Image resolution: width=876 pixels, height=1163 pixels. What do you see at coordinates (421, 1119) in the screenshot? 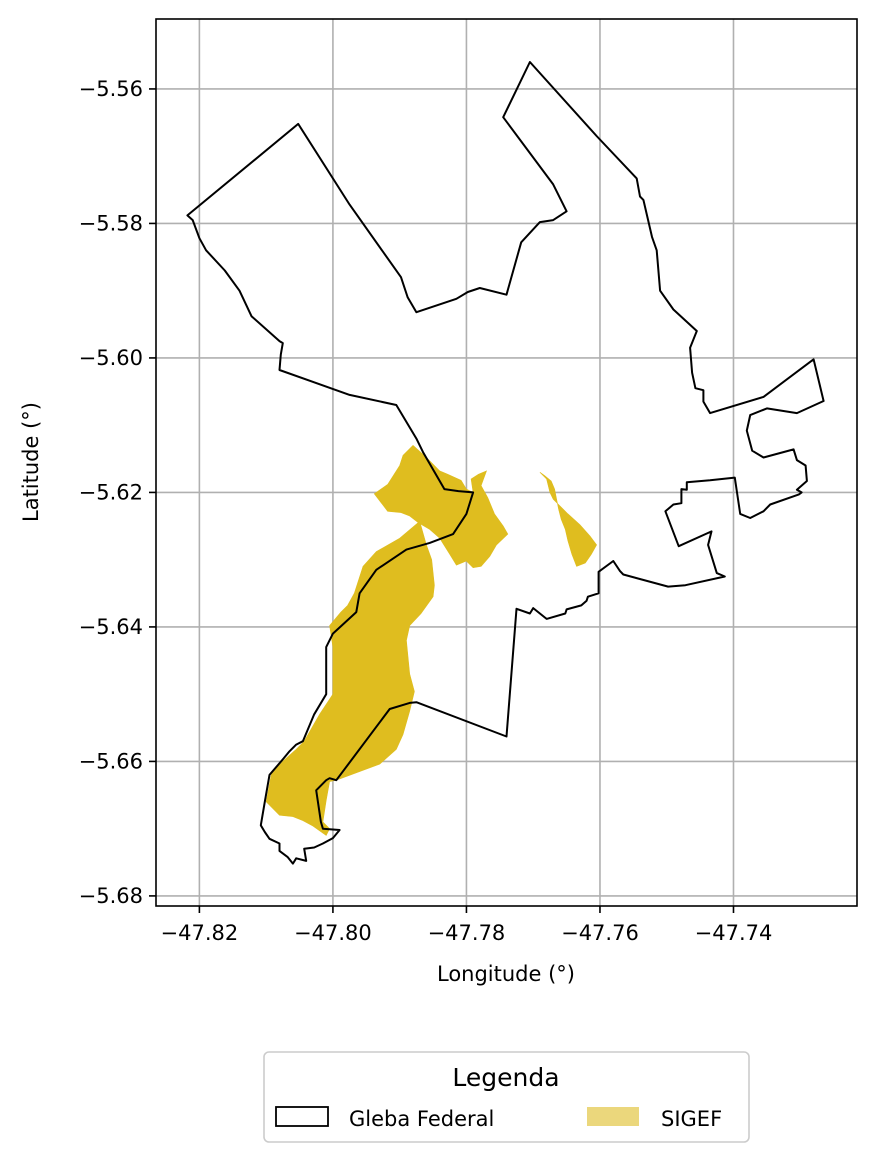
I see `legend-label-gleba-federal: Gleba Federal` at bounding box center [421, 1119].